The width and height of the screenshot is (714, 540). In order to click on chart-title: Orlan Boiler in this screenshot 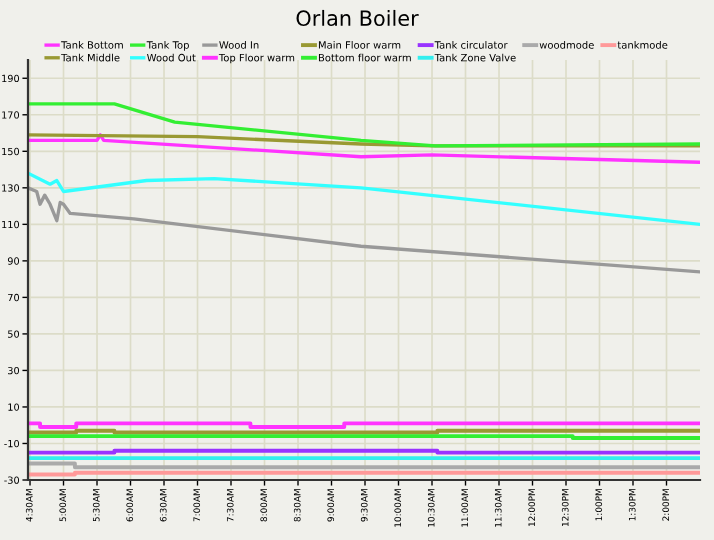, I will do `click(357, 18)`.